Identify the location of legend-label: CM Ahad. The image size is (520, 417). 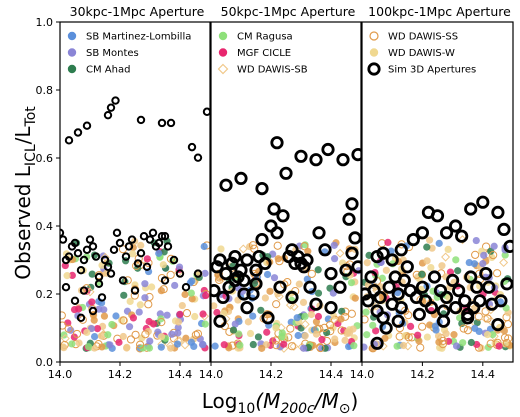
(108, 70).